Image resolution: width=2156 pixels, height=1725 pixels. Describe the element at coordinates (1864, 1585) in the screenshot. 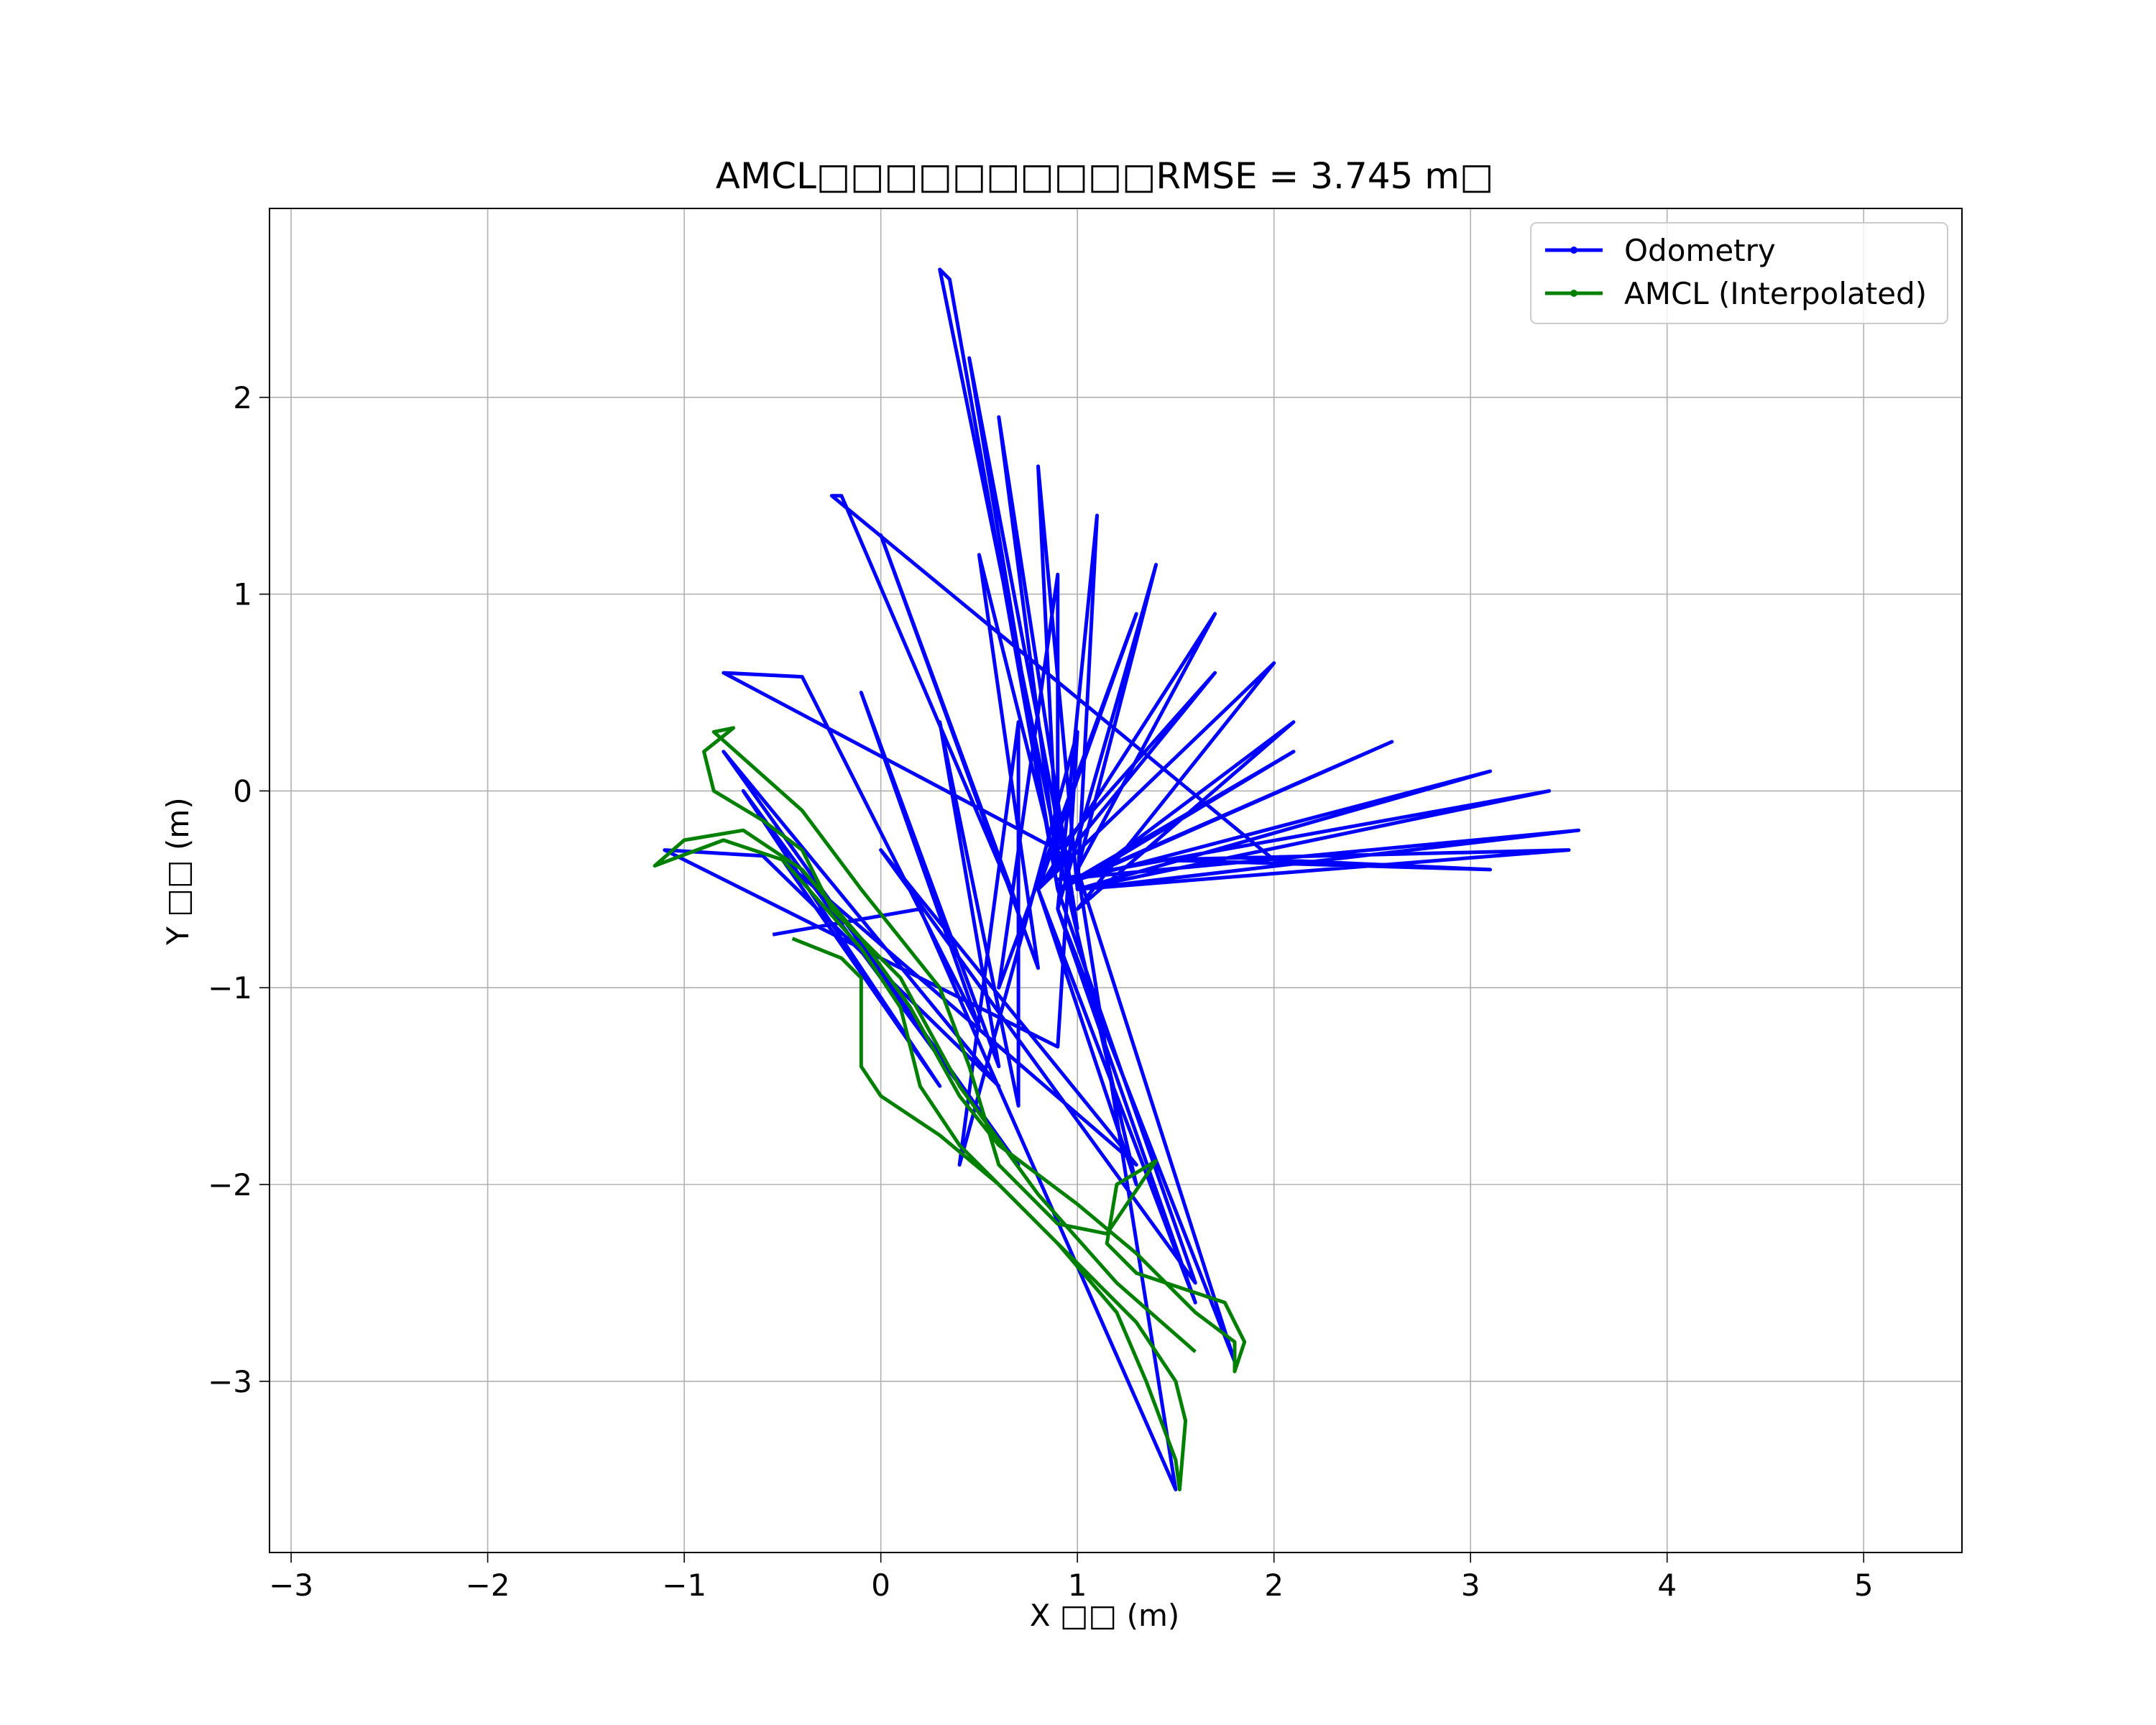

I see `x-tick-label: 5` at that location.